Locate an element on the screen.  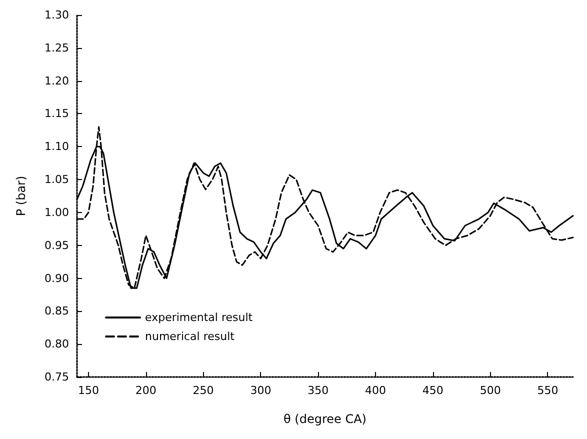
y-tick-label: 1.30 is located at coordinates (56, 15).